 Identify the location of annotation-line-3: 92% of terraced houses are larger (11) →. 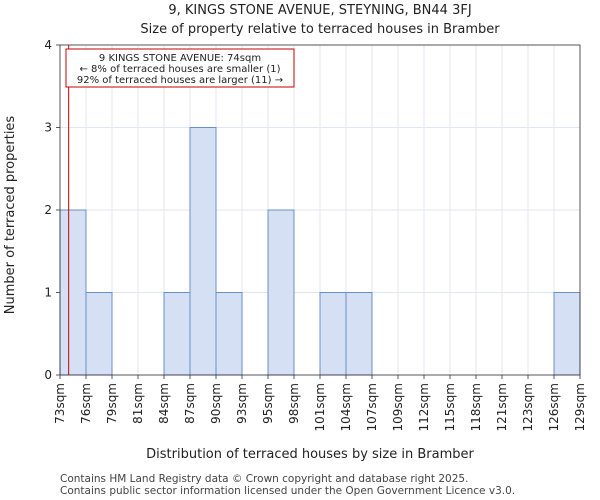
(180, 80).